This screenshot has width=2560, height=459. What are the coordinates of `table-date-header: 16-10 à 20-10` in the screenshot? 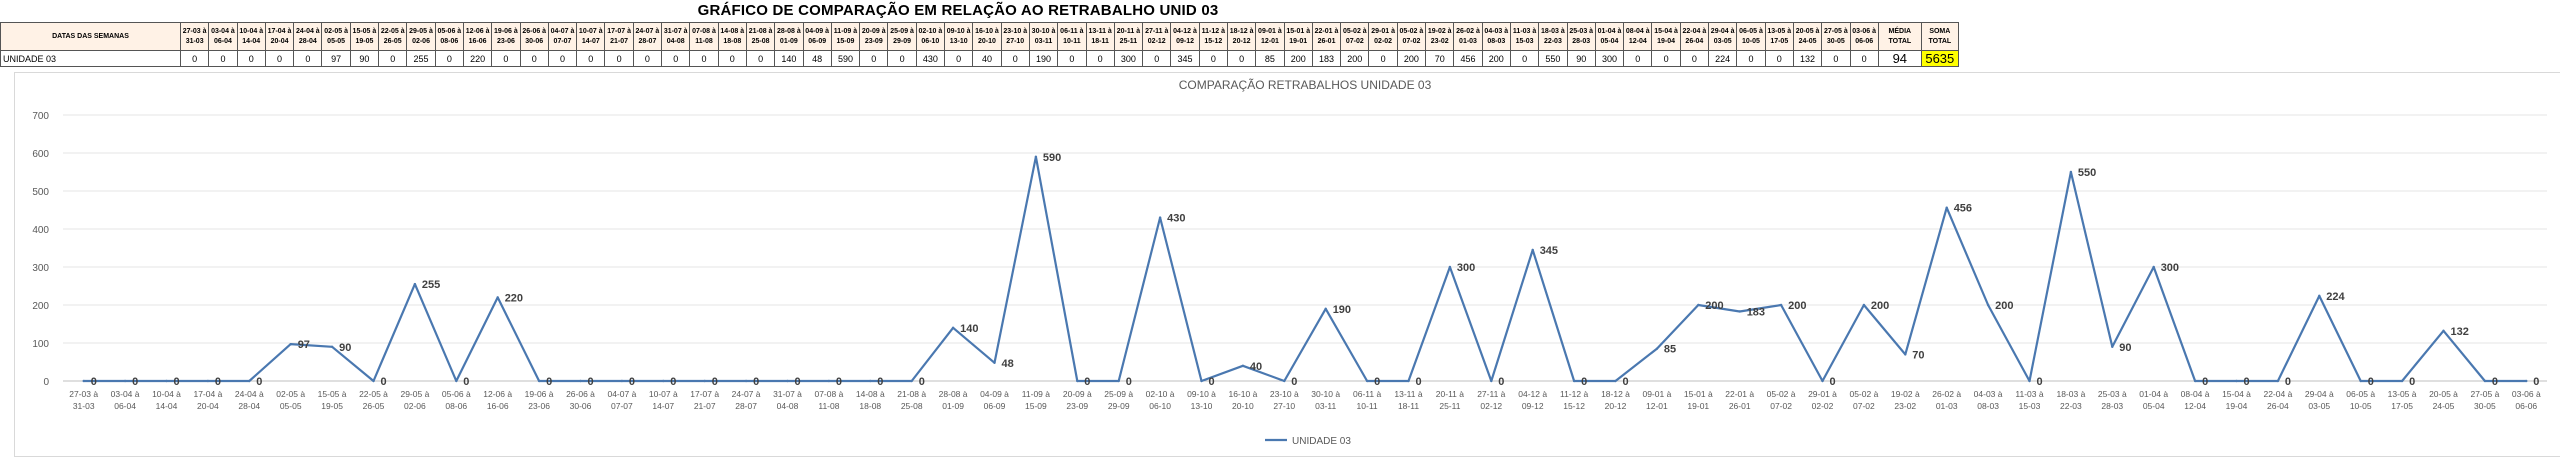 It's located at (987, 36).